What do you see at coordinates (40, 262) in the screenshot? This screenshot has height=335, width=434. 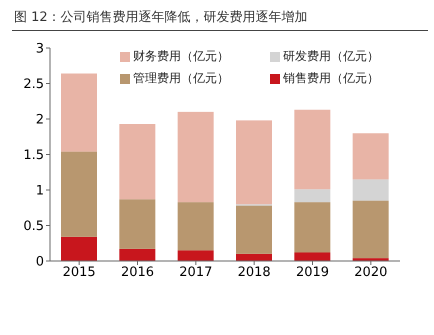 I see `y-tick-label: 0` at bounding box center [40, 262].